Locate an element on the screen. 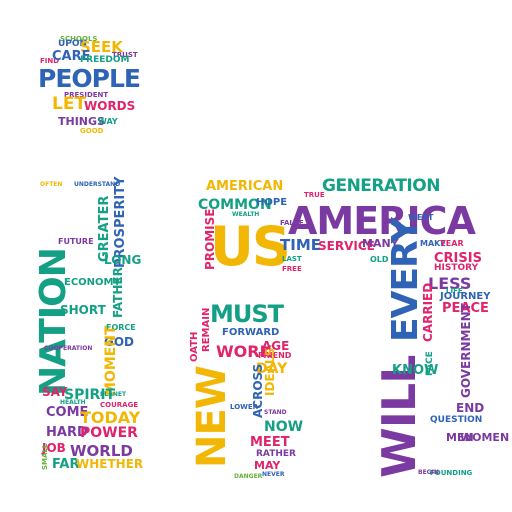 The image size is (512, 512). word: THINGS is located at coordinates (81, 121).